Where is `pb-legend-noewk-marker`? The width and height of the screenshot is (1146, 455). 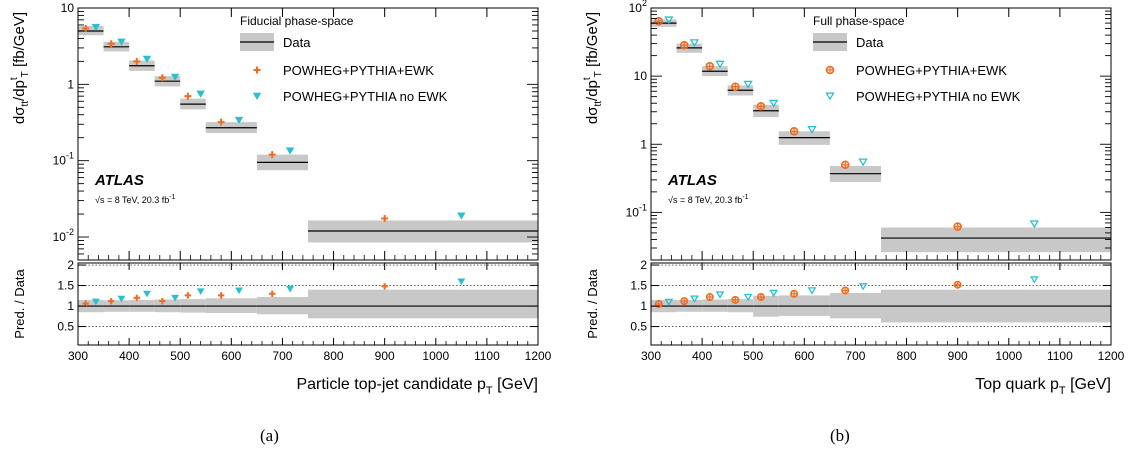
pb-legend-noewk-marker is located at coordinates (830, 96).